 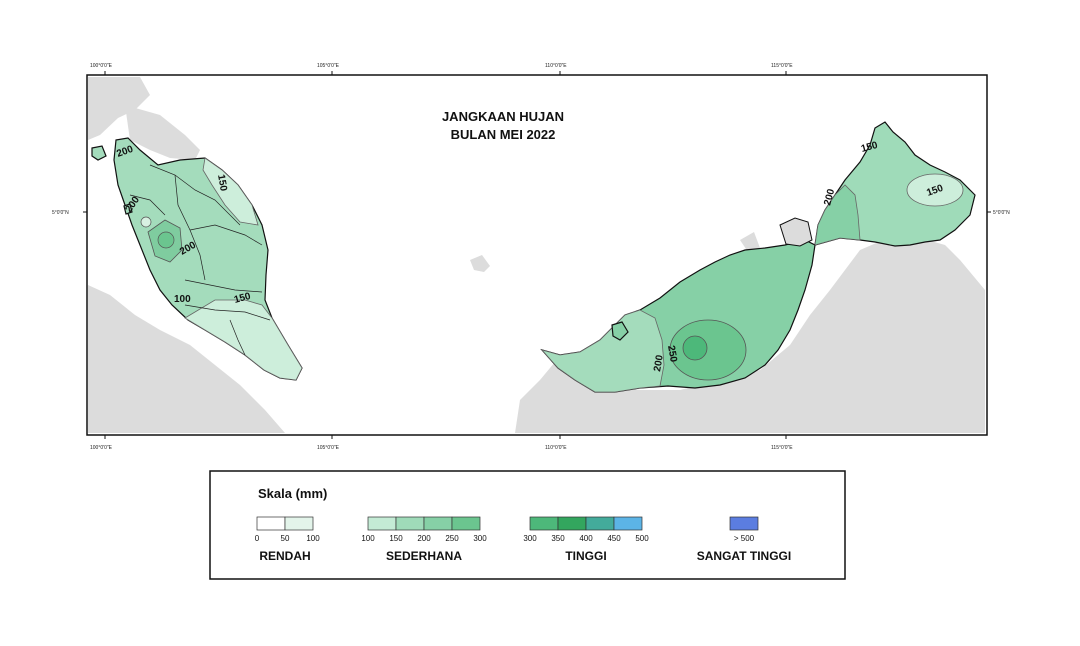 I want to click on lon-label-top-2: 105°0'0"E, so click(x=328, y=66).